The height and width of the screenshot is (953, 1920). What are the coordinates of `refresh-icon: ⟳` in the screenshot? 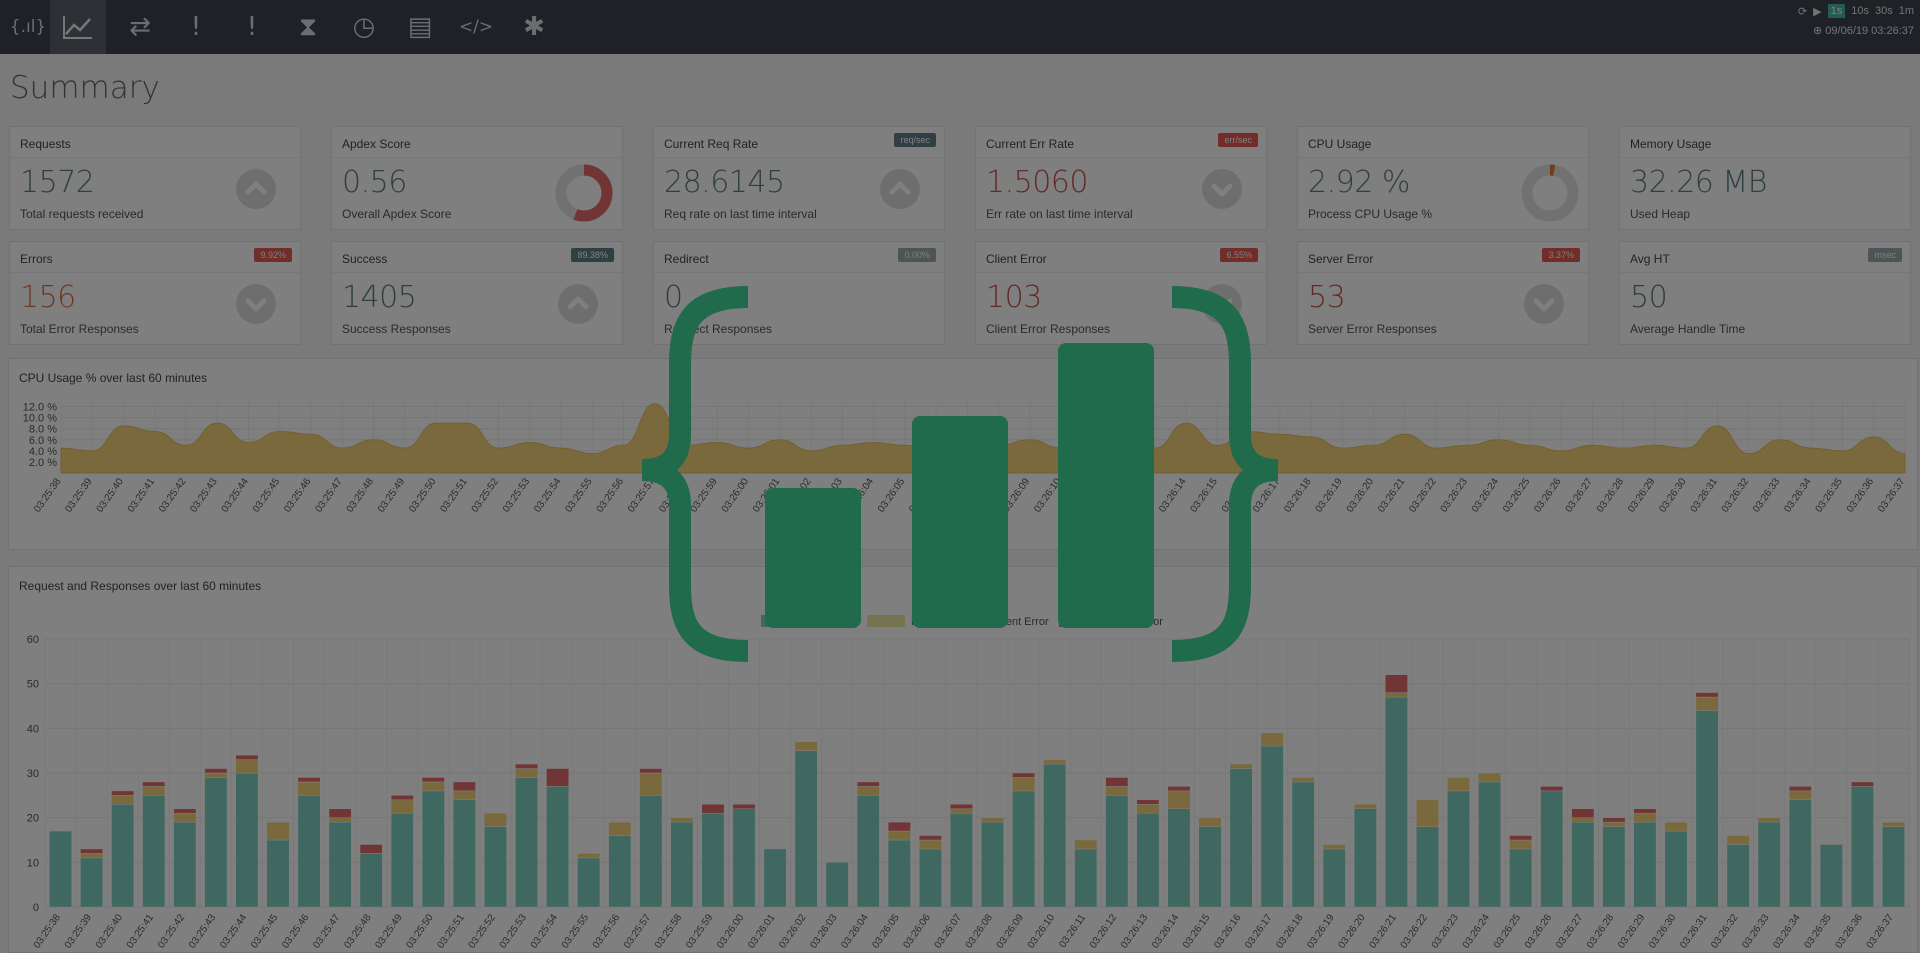 It's located at (1802, 11).